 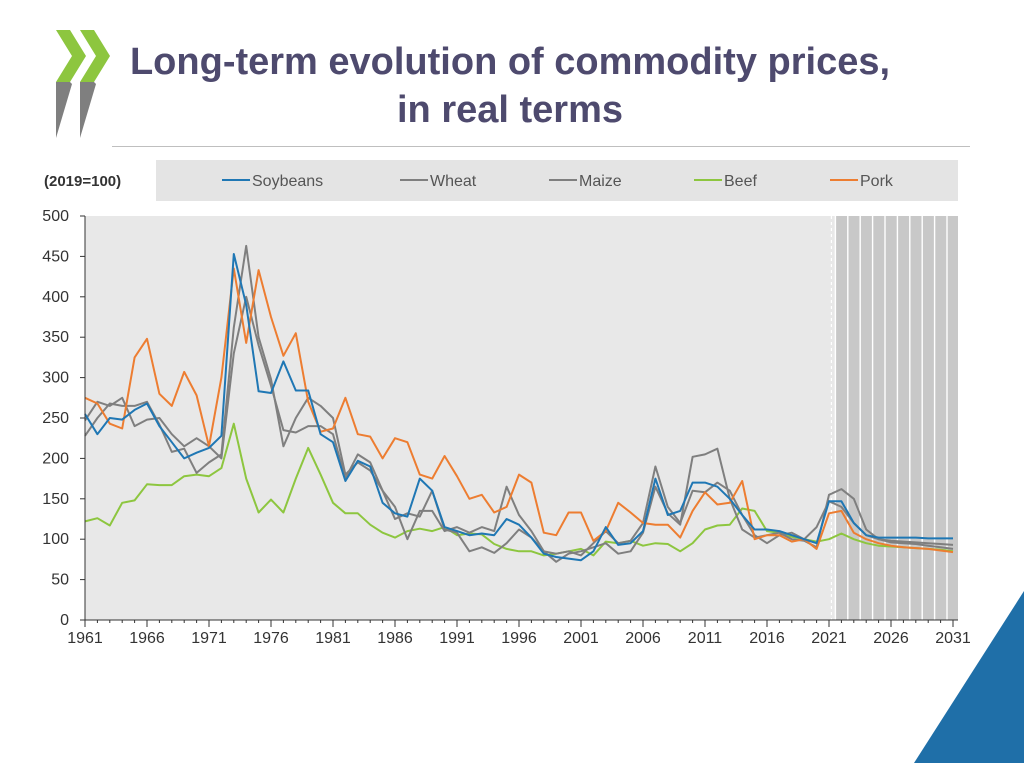 What do you see at coordinates (82, 181) in the screenshot?
I see `unit-label: (2019=100)` at bounding box center [82, 181].